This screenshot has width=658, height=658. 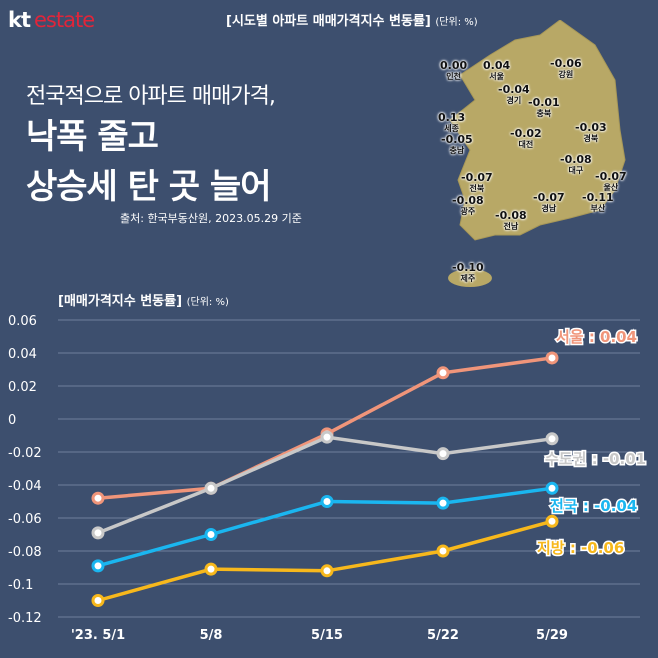 I want to click on region-label: -0.08 대구, so click(x=576, y=165).